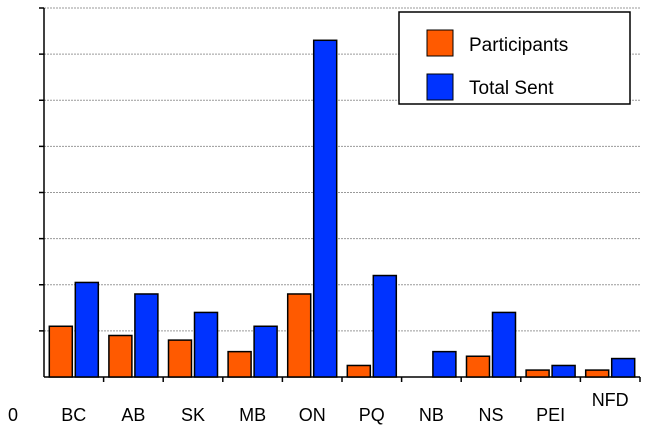 Image resolution: width=646 pixels, height=434 pixels. I want to click on legend-label-participants: Participants, so click(518, 45).